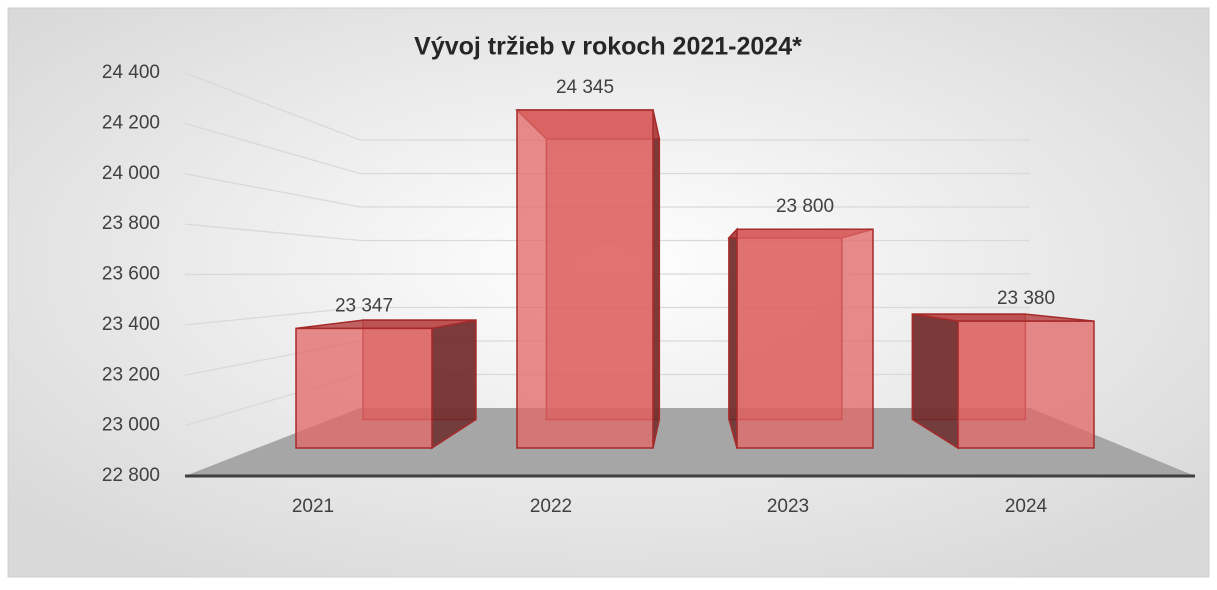 The height and width of the screenshot is (590, 1217). Describe the element at coordinates (1026, 506) in the screenshot. I see `x-tick-label: 2024` at that location.